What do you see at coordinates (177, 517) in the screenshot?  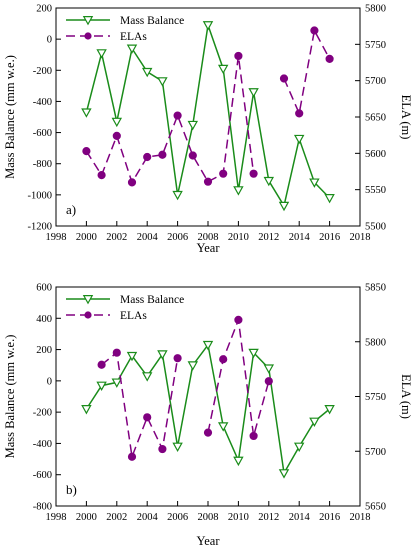 I see `x-tick-label: 2006` at bounding box center [177, 517].